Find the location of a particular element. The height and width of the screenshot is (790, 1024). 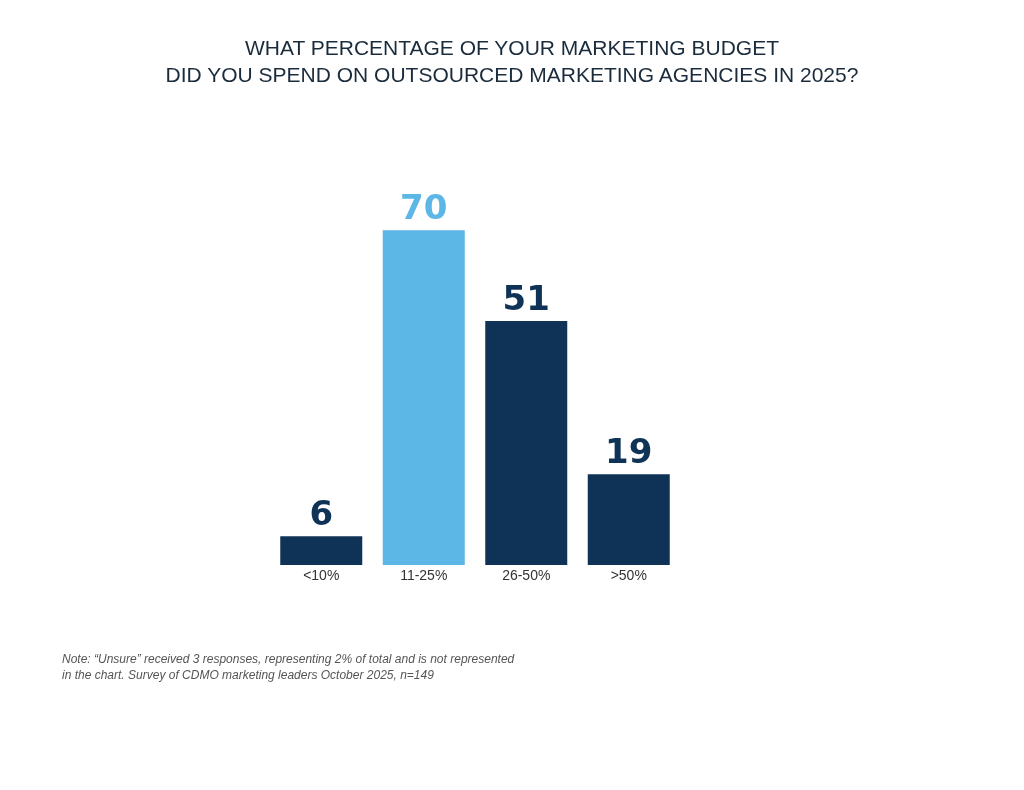

x-tick-label: >50% is located at coordinates (628, 575).